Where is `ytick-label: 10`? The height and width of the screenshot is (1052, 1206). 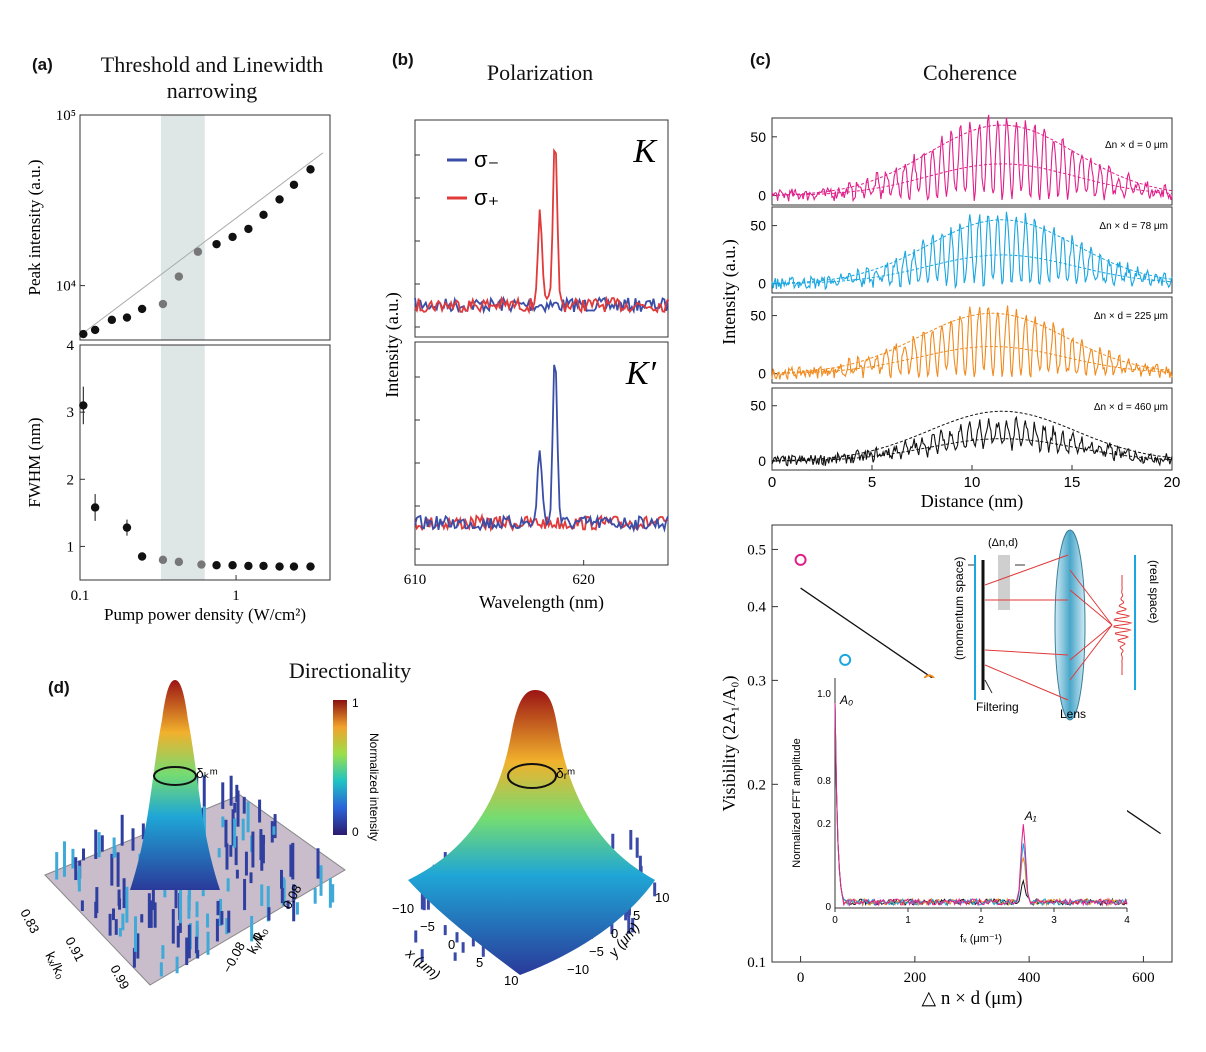 ytick-label: 10 is located at coordinates (662, 897).